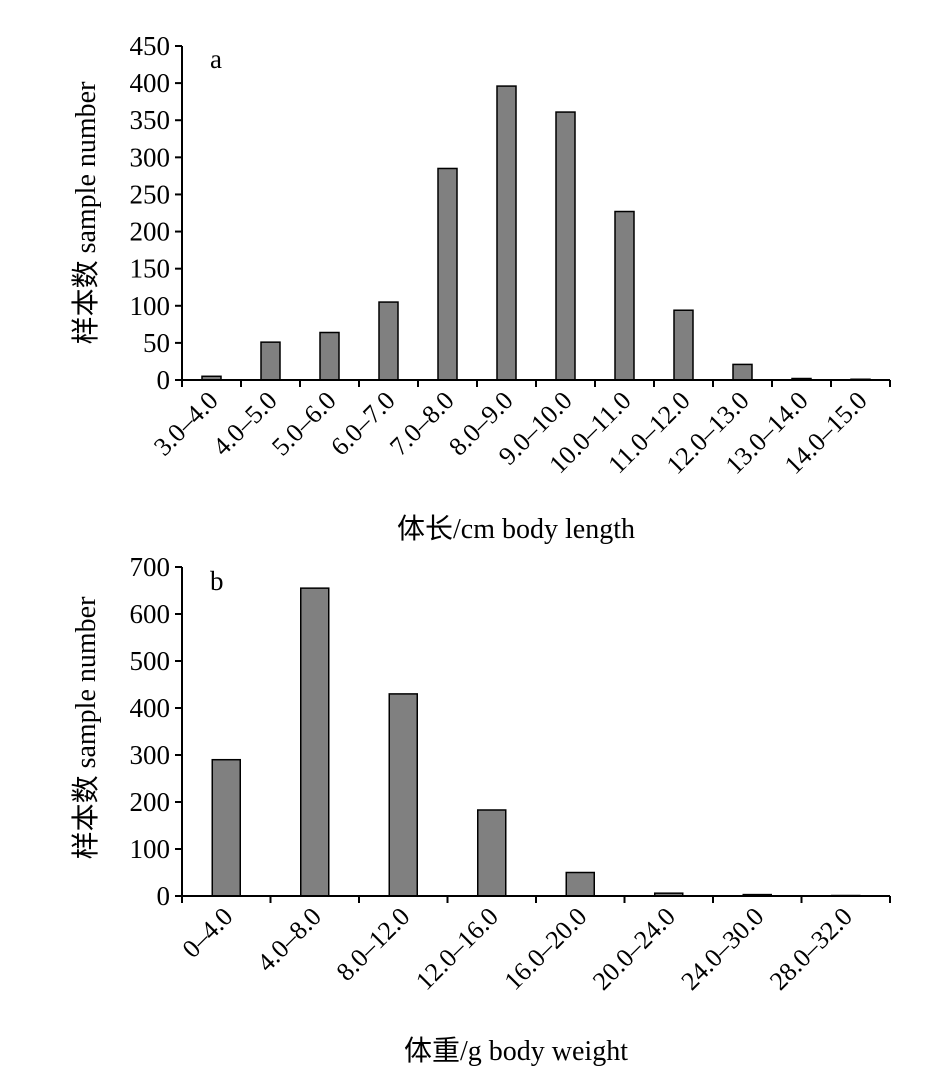  I want to click on x-tick-label: 12.0–16.0, so click(457, 949).